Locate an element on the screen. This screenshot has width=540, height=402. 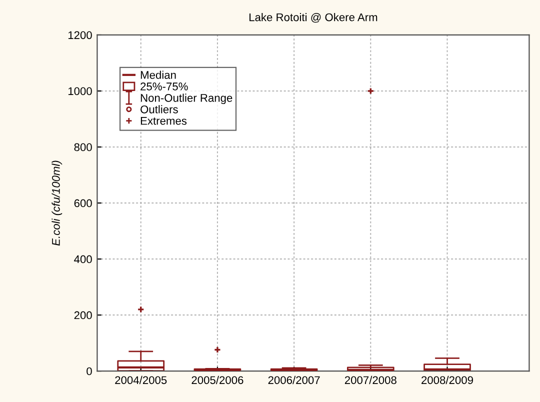
y-tick-label: 1200 is located at coordinates (80, 35).